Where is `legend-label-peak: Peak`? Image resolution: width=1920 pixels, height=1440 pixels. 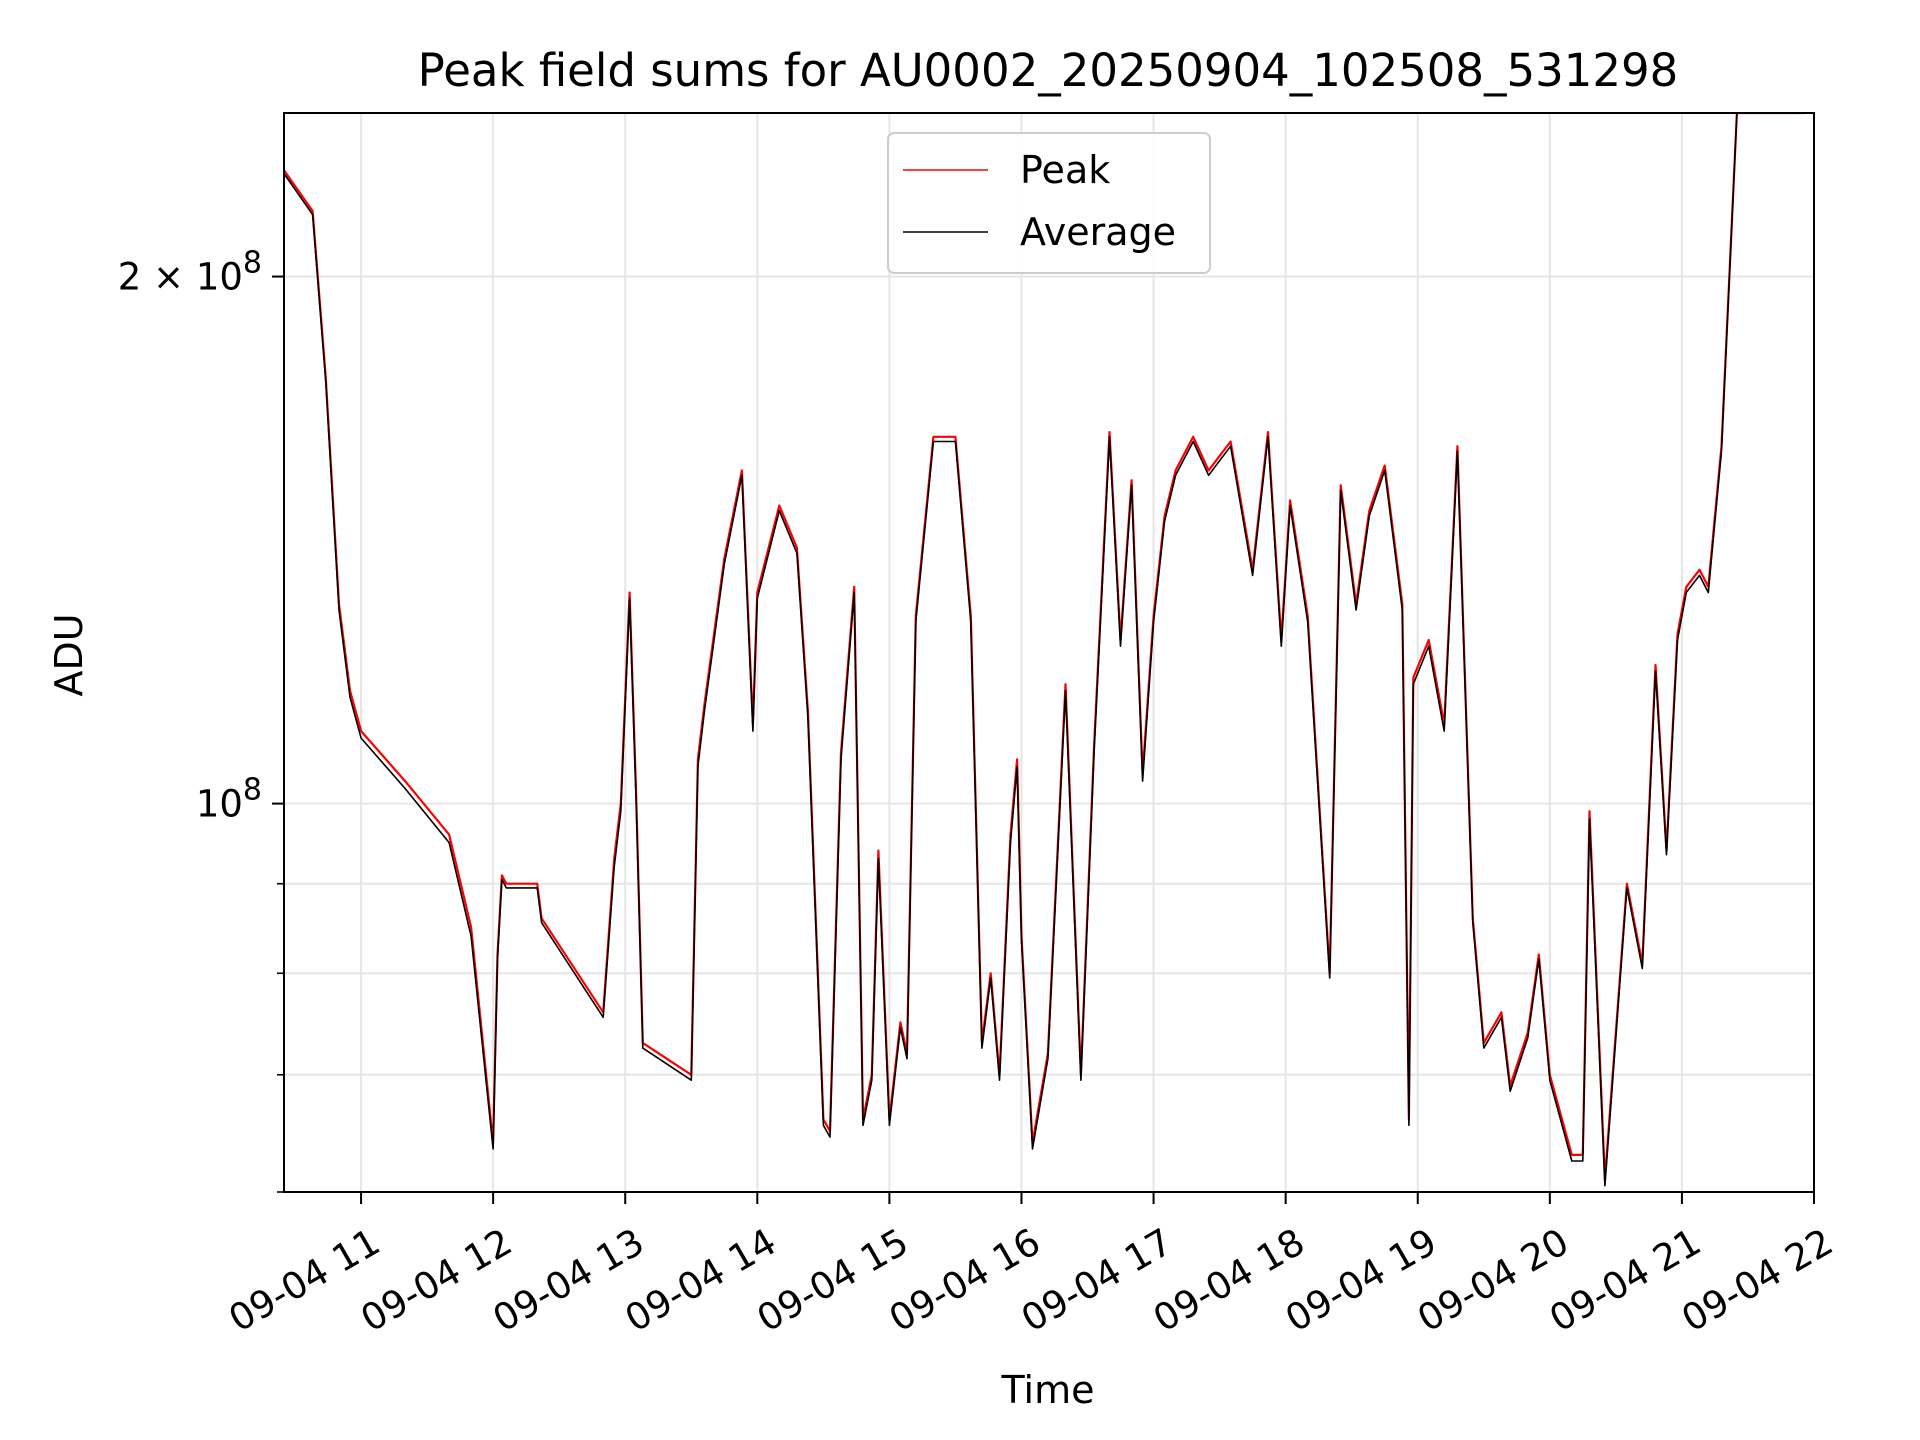 legend-label-peak: Peak is located at coordinates (1065, 170).